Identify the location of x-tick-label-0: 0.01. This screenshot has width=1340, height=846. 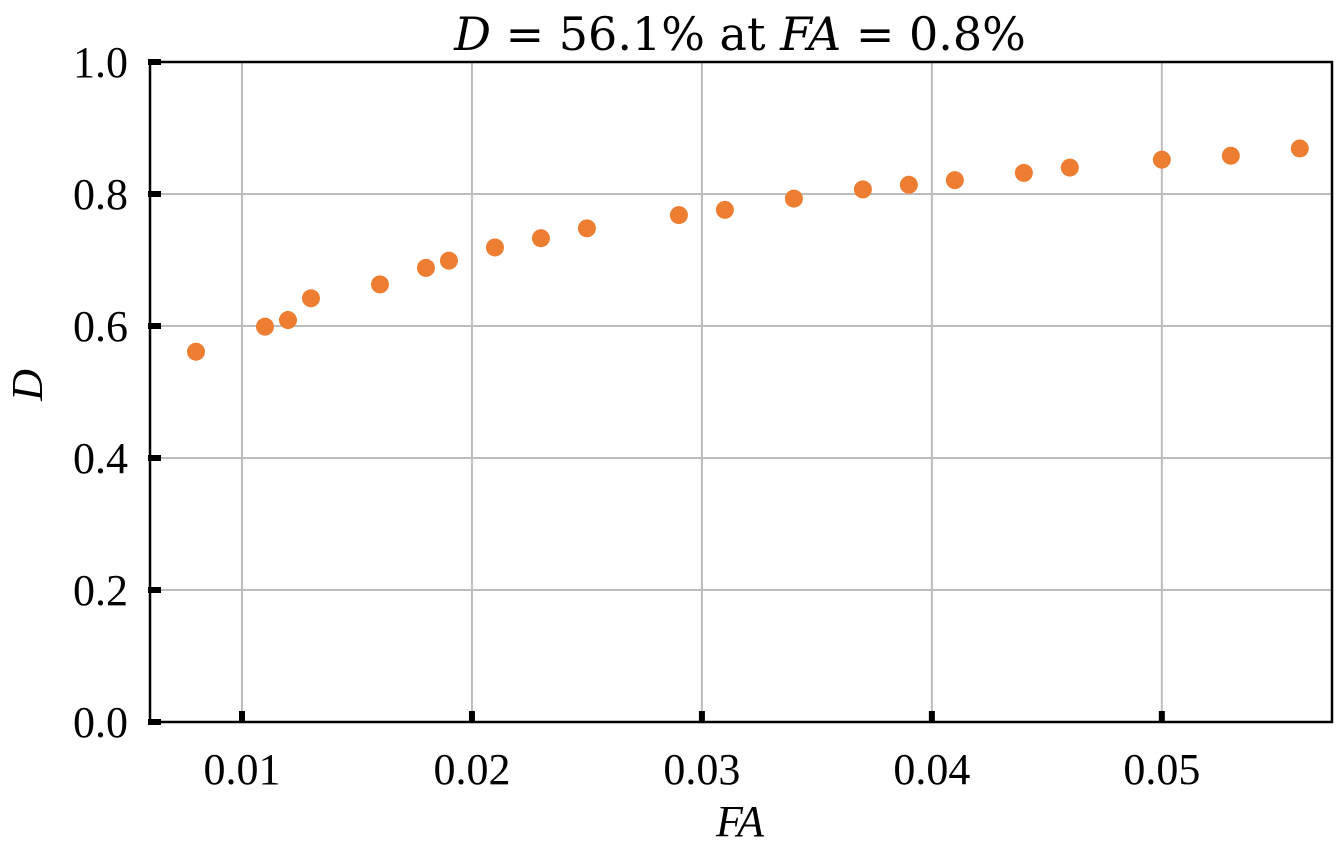
(241, 769).